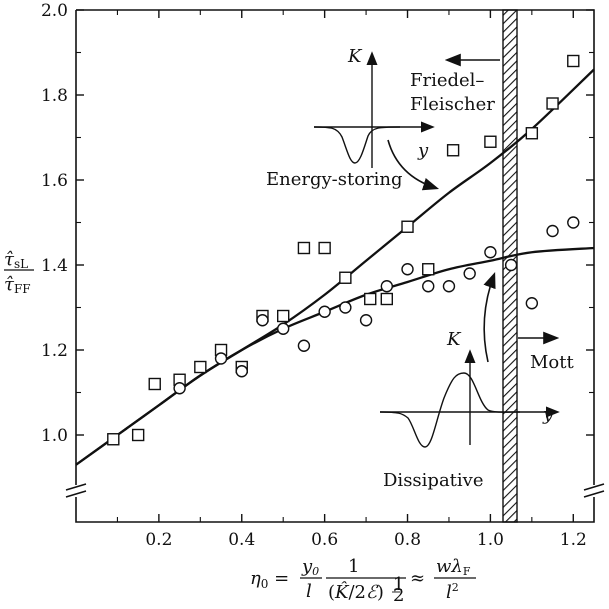 This screenshot has height=609, width=609. Describe the element at coordinates (158, 540) in the screenshot. I see `x-tick-label: 0.2` at that location.